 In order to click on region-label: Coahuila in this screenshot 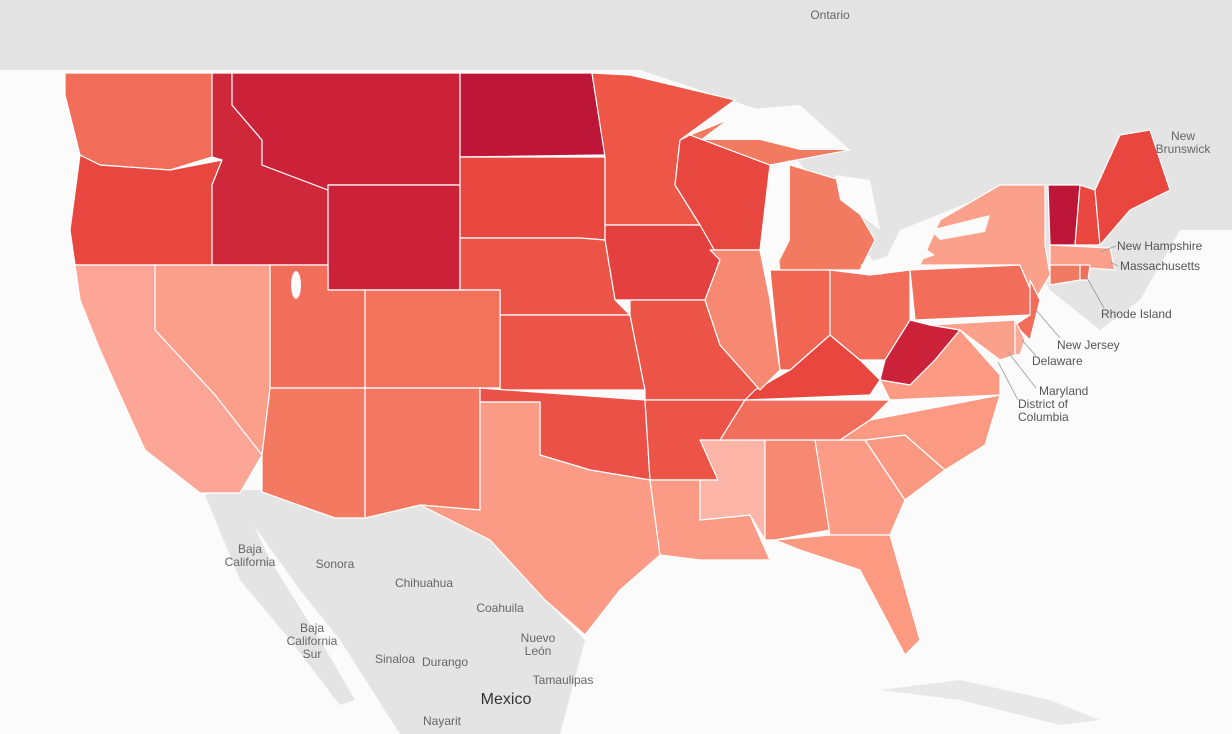, I will do `click(500, 608)`.